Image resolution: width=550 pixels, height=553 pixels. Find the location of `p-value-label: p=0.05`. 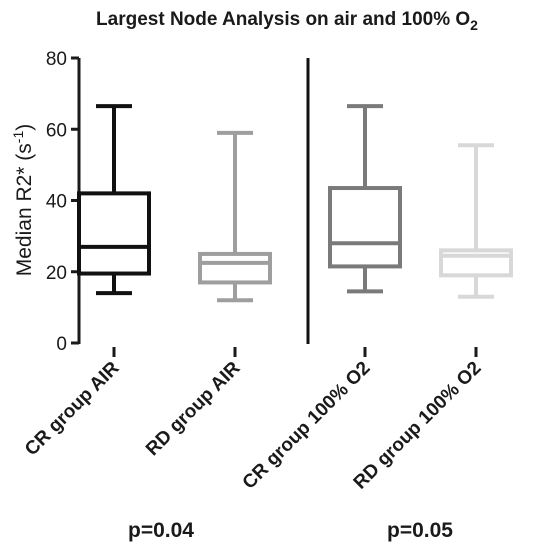

p-value-label: p=0.05 is located at coordinates (420, 530).